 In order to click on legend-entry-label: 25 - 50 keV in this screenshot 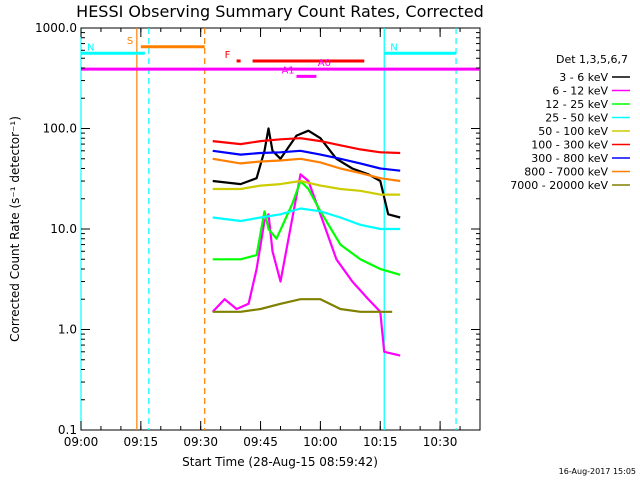, I will do `click(576, 118)`.